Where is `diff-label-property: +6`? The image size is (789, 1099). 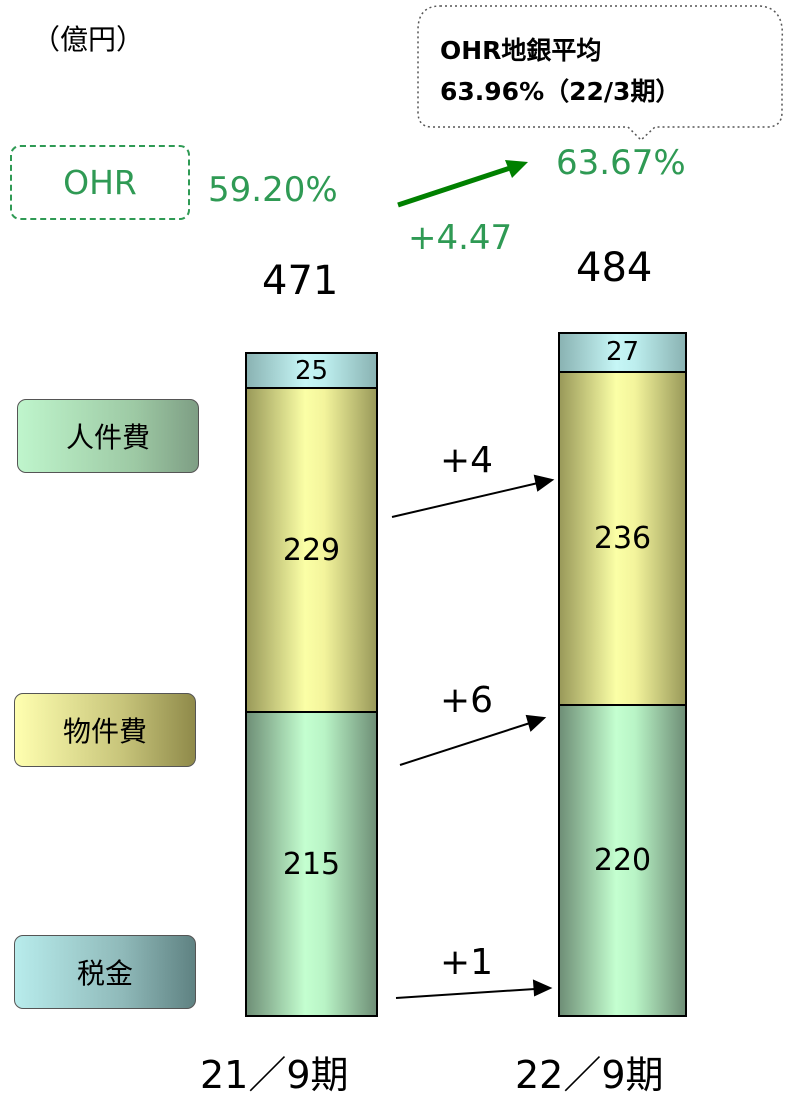
diff-label-property: +6 is located at coordinates (467, 700).